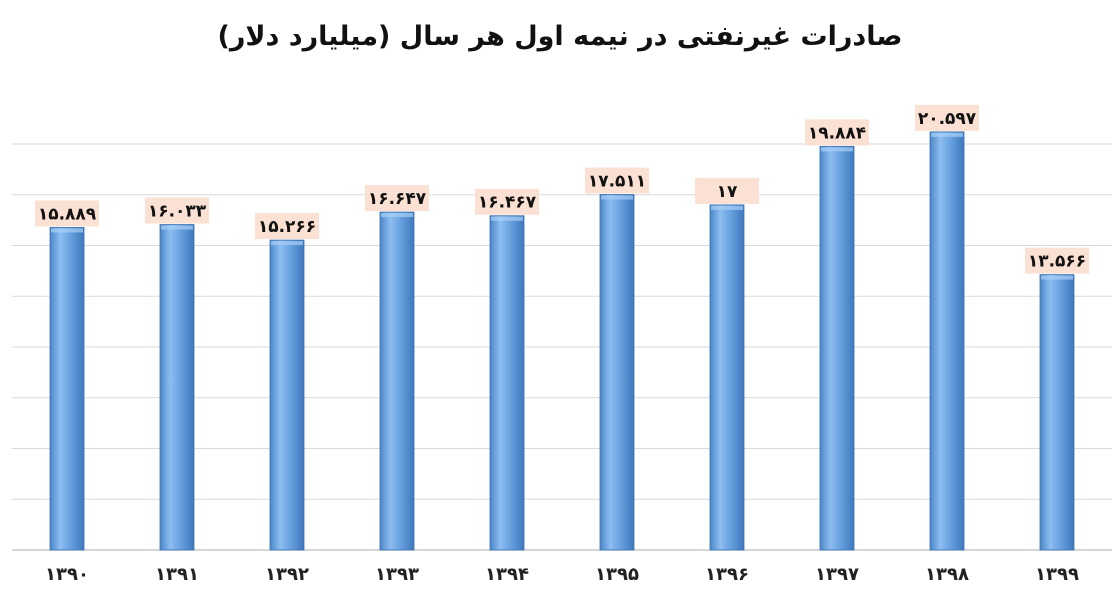  What do you see at coordinates (1057, 574) in the screenshot?
I see `x-tick-label-10: ۱۳۹۹` at bounding box center [1057, 574].